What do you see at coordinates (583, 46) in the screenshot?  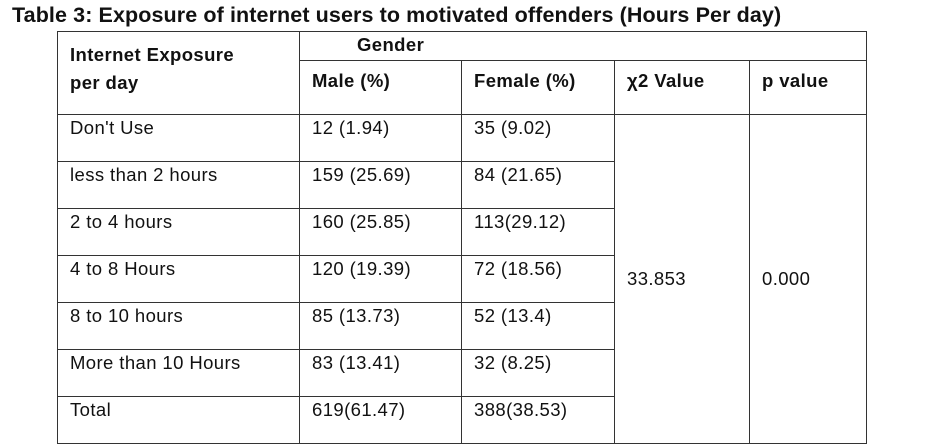 I see `header-gender: Gender` at bounding box center [583, 46].